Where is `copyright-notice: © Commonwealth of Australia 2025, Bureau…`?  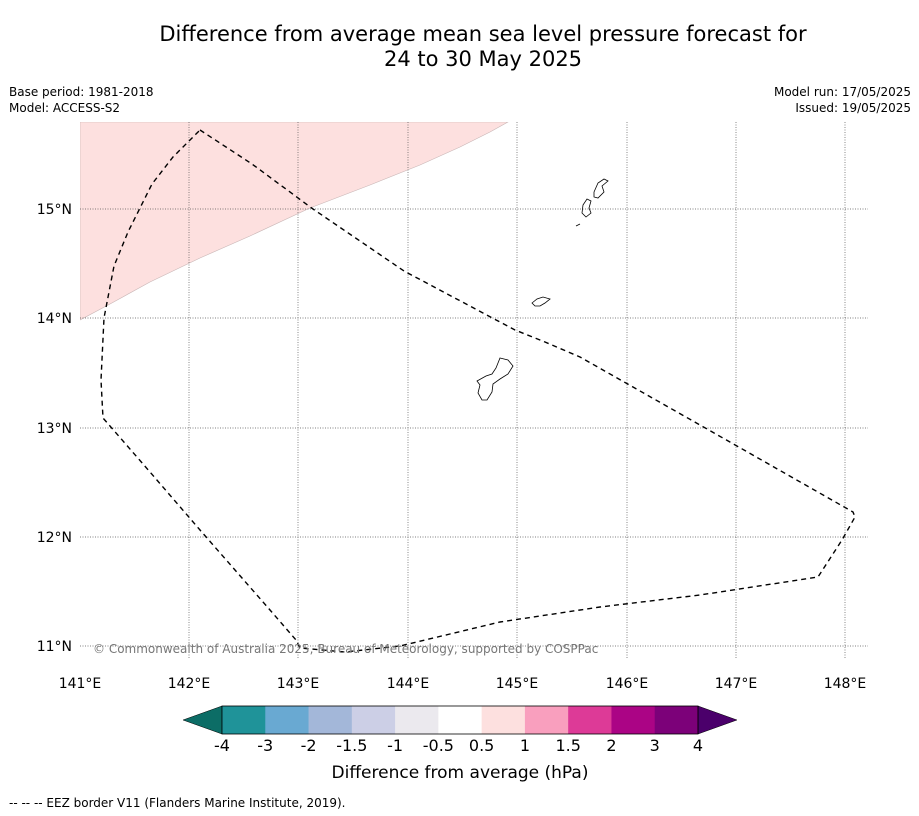
copyright-notice: © Commonwealth of Australia 2025, Bureau… is located at coordinates (345, 649).